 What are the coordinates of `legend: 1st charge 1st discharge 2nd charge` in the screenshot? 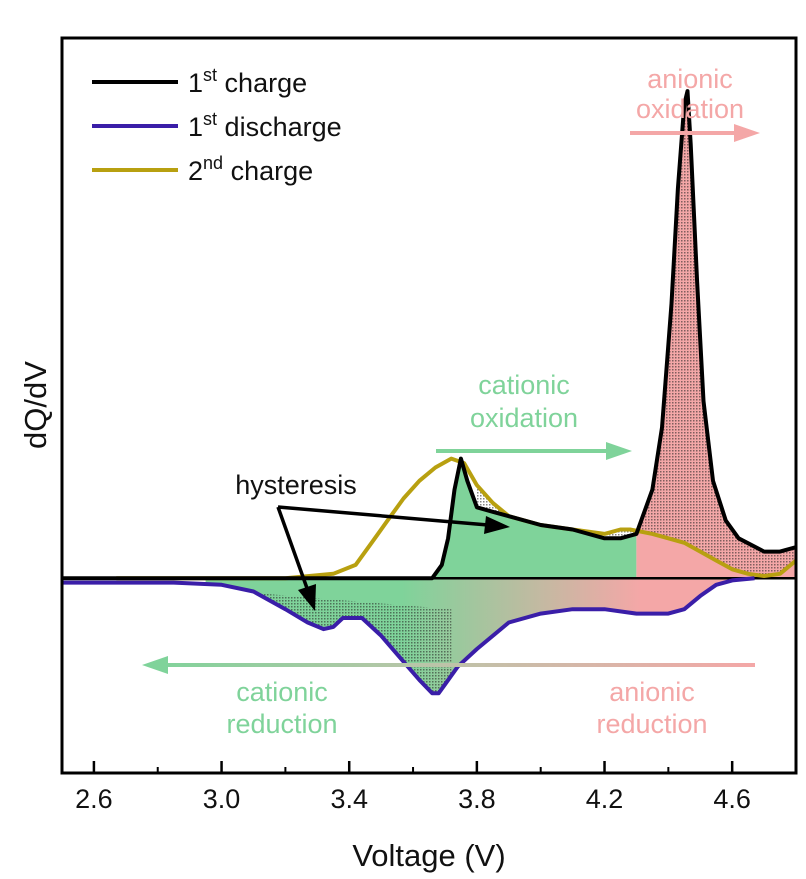 It's located at (217, 125).